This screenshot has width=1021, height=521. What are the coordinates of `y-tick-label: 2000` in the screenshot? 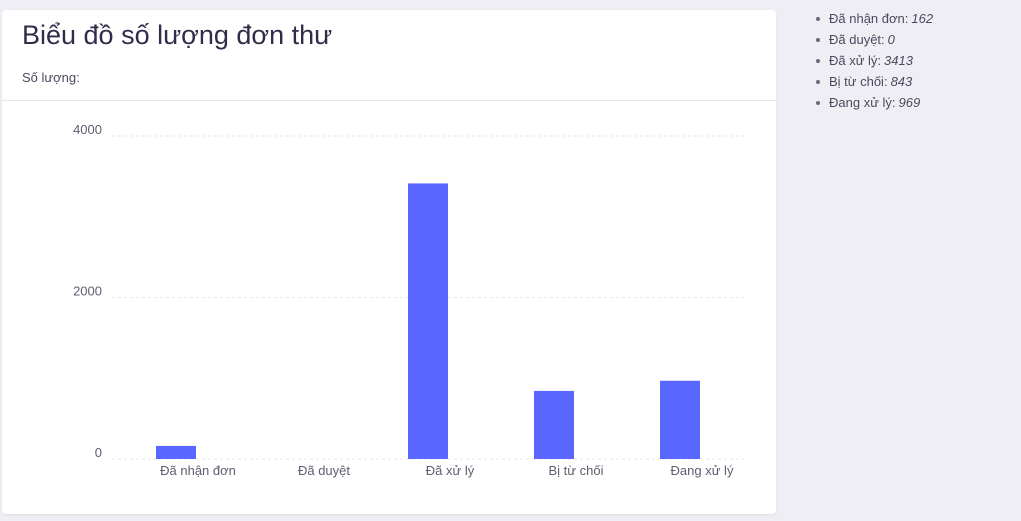 It's located at (87, 291).